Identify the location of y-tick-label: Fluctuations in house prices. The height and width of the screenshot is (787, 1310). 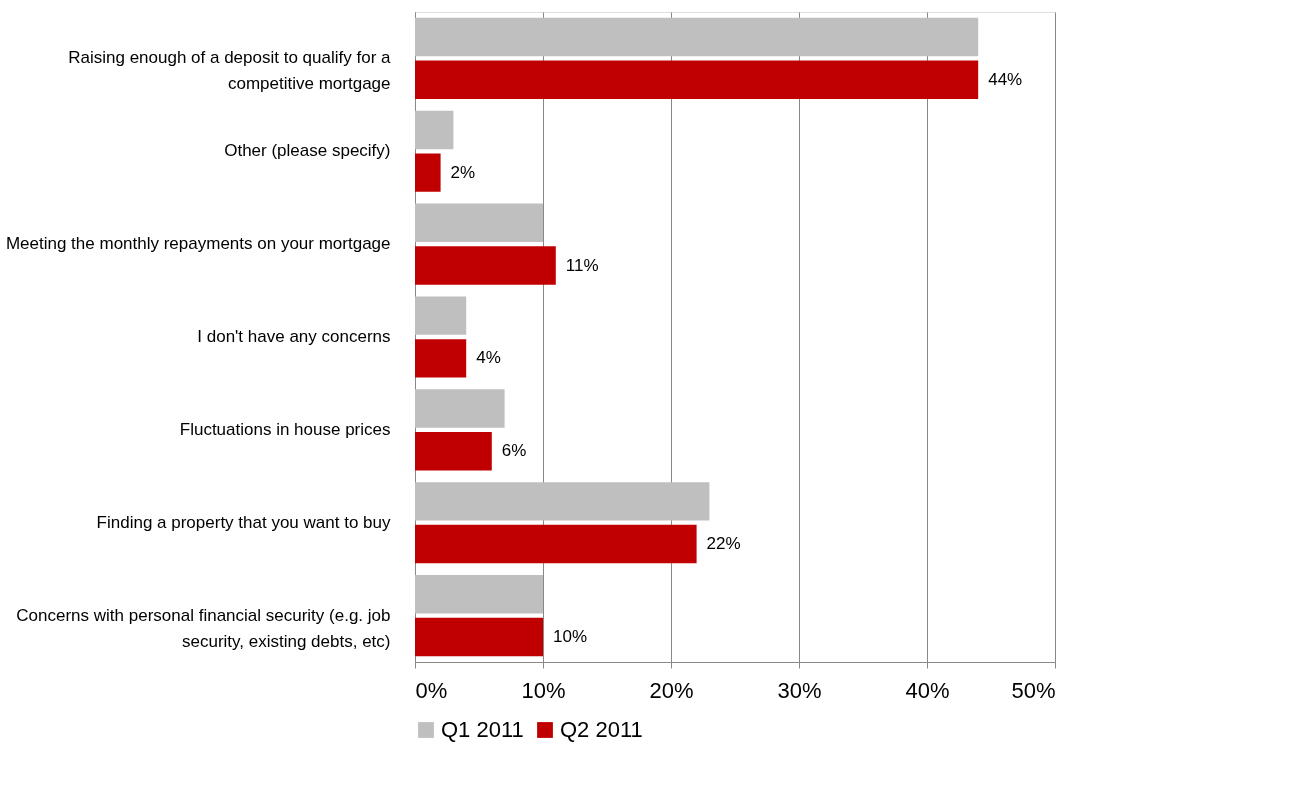
(285, 429).